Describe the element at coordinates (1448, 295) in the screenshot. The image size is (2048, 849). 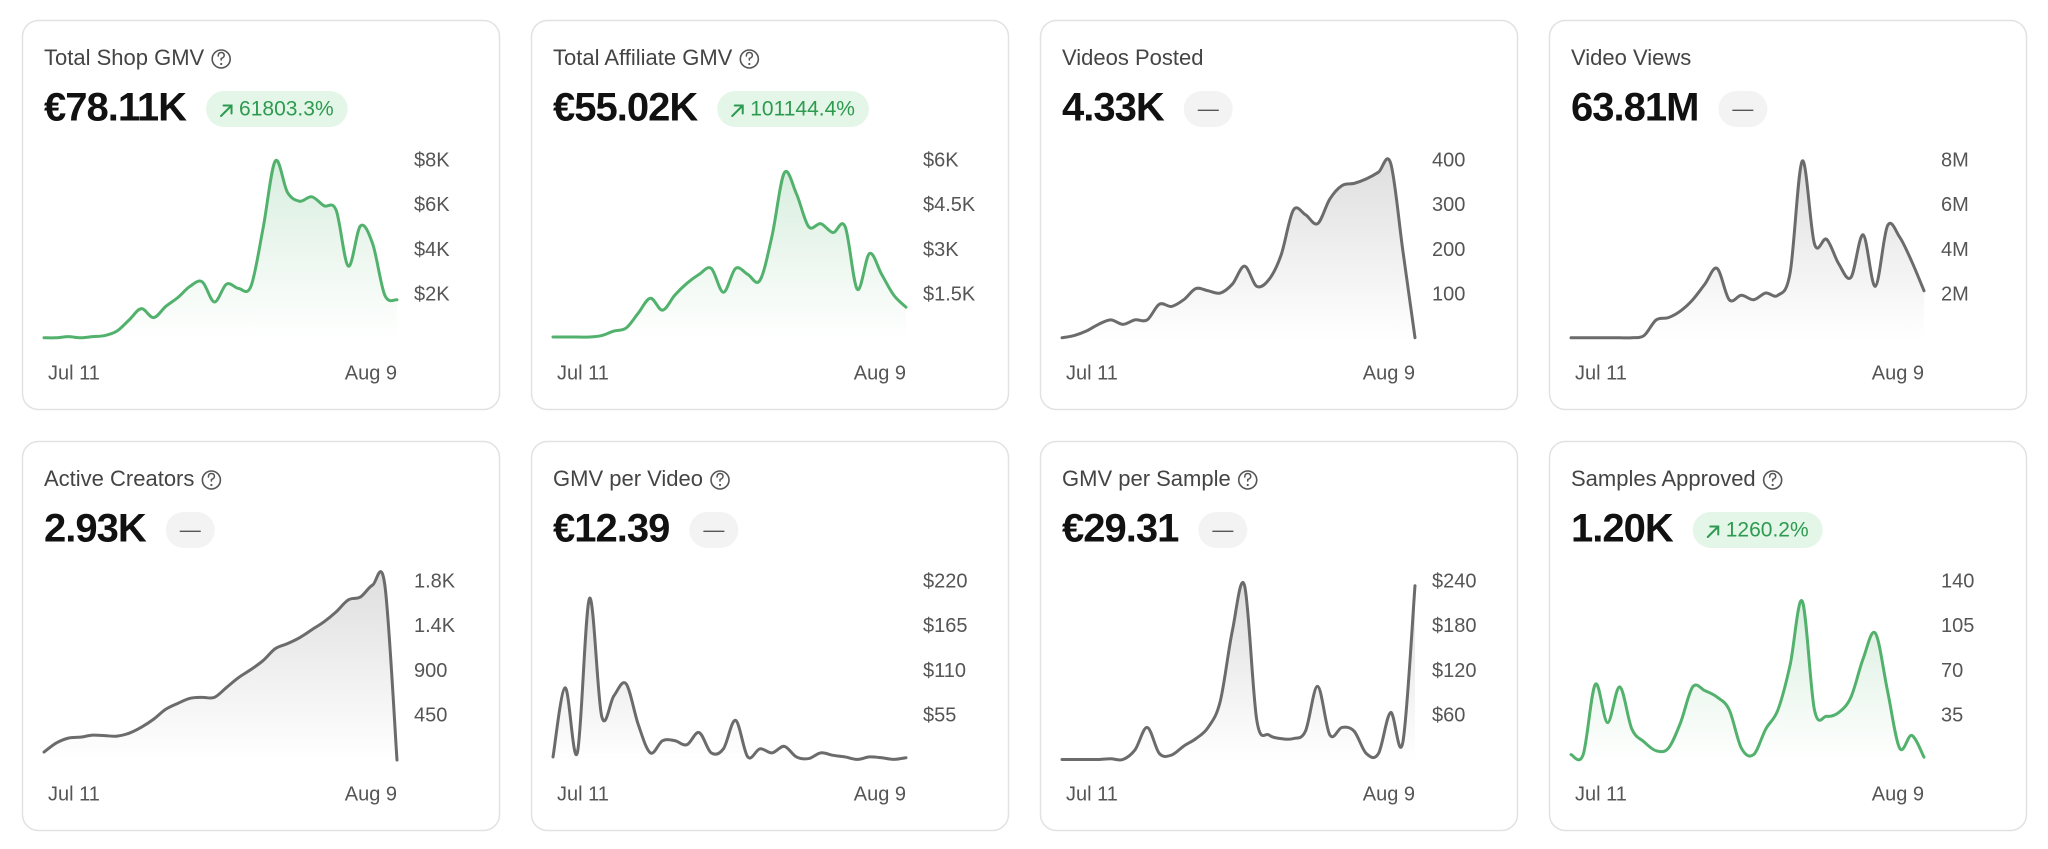
I see `y-tick-label: 100` at that location.